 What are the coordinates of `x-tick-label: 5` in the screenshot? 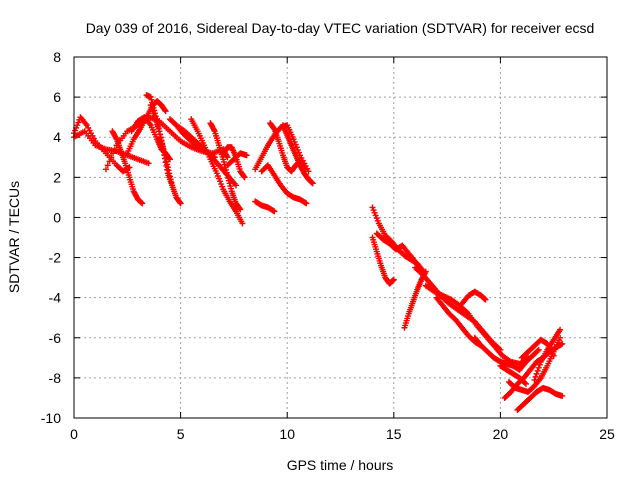 It's located at (181, 434).